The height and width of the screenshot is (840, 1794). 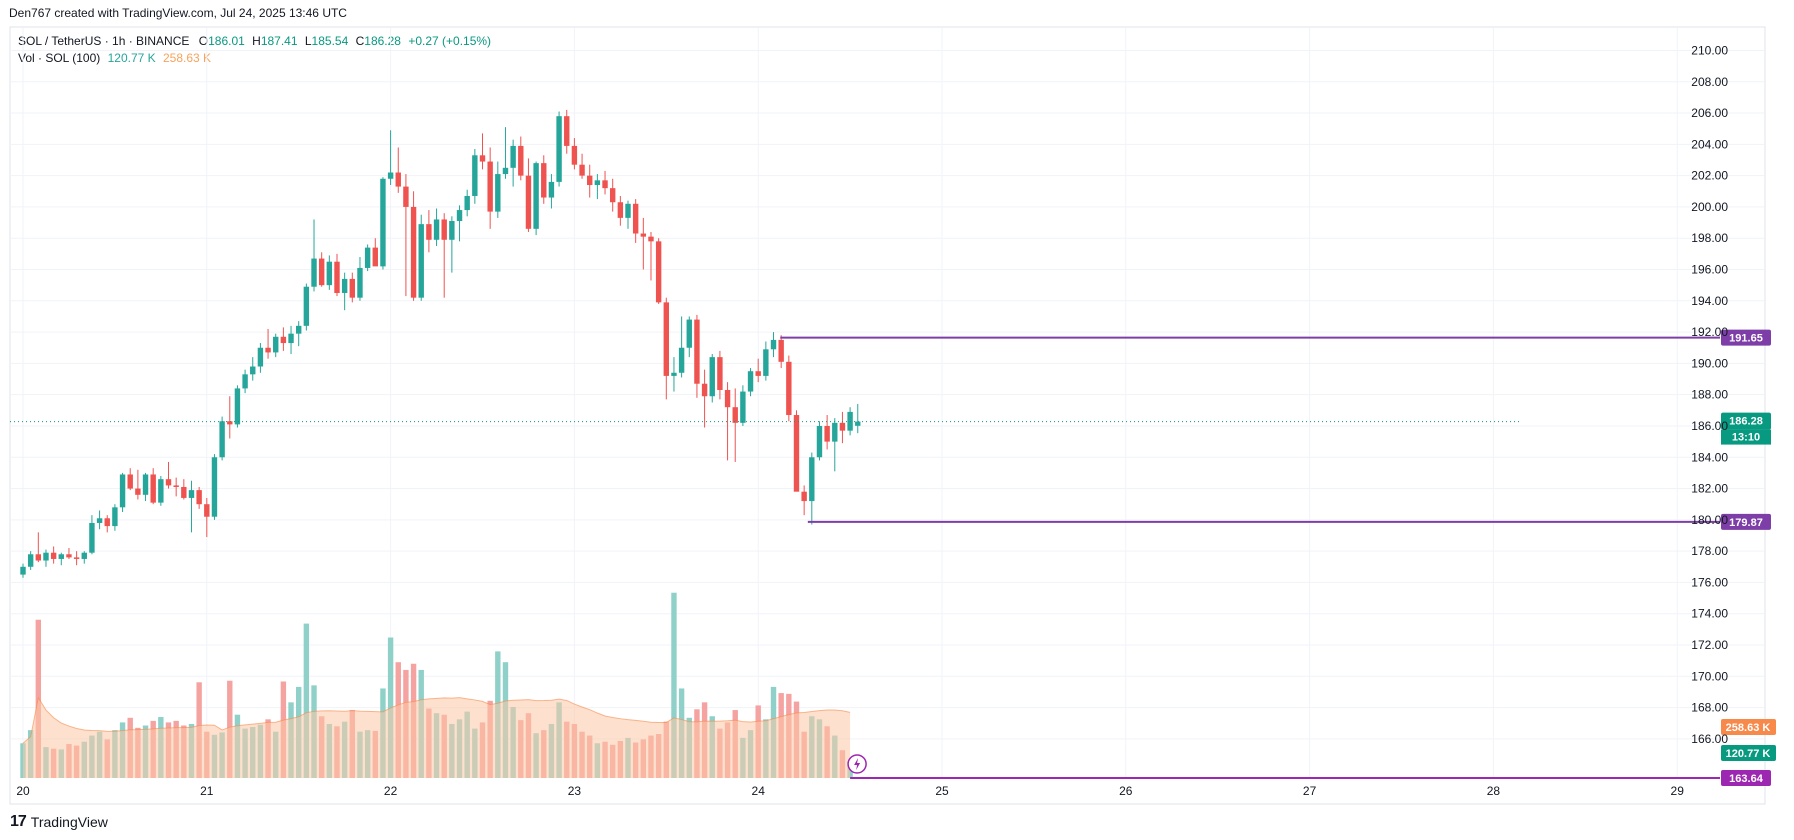 What do you see at coordinates (226, 41) in the screenshot?
I see `open-value: 186.01` at bounding box center [226, 41].